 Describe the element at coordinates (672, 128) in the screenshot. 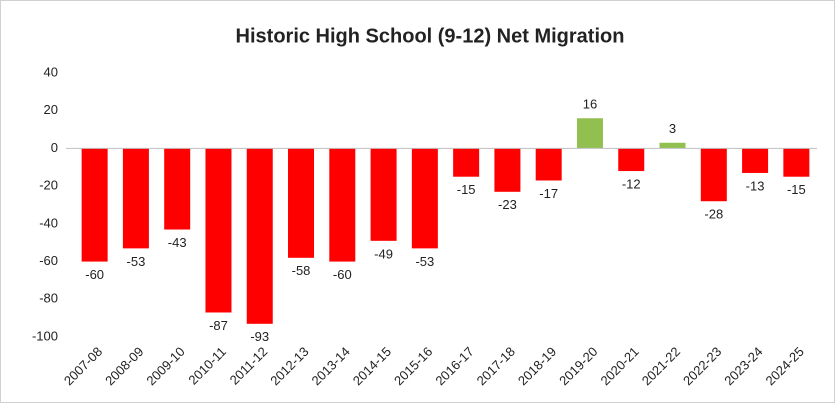

I see `data-label: 3` at that location.